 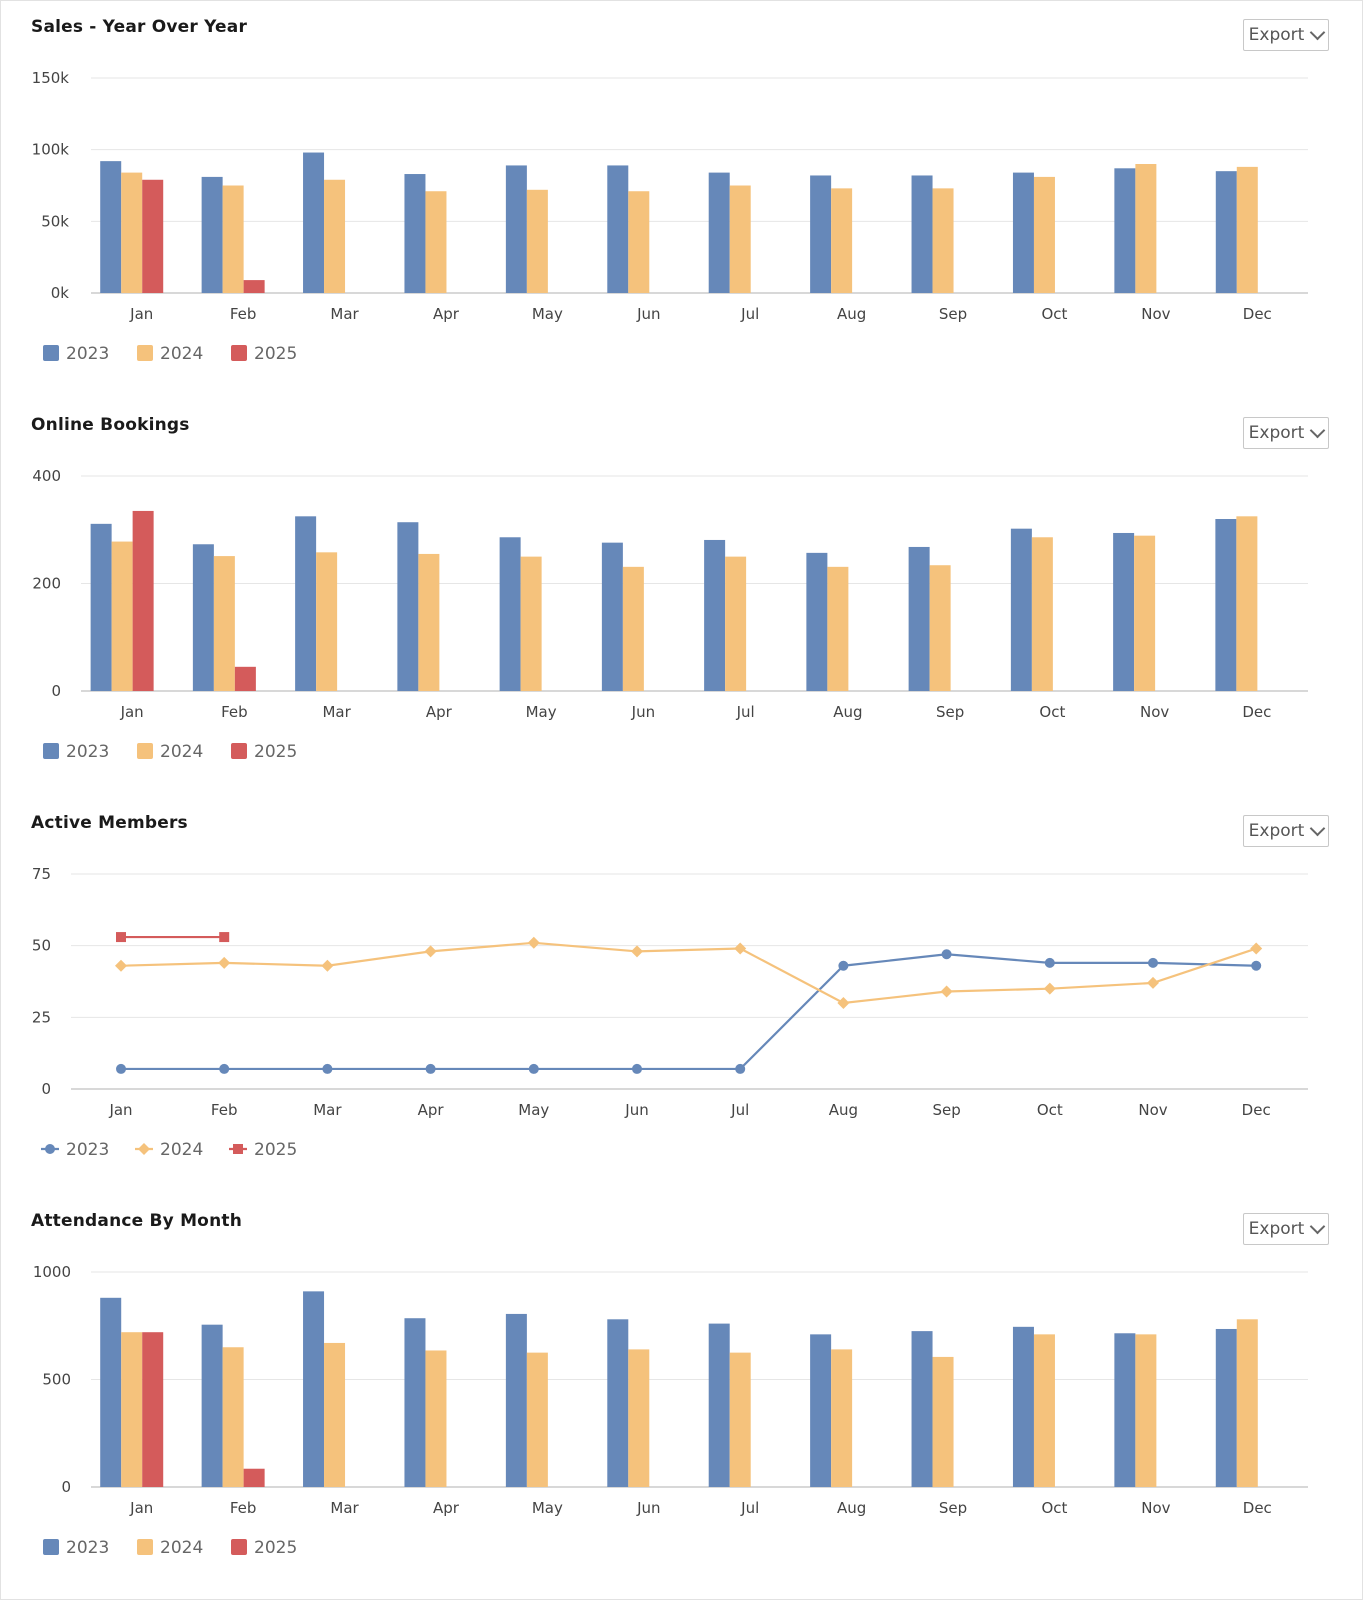 What do you see at coordinates (740, 948) in the screenshot?
I see `point-2024-jul` at bounding box center [740, 948].